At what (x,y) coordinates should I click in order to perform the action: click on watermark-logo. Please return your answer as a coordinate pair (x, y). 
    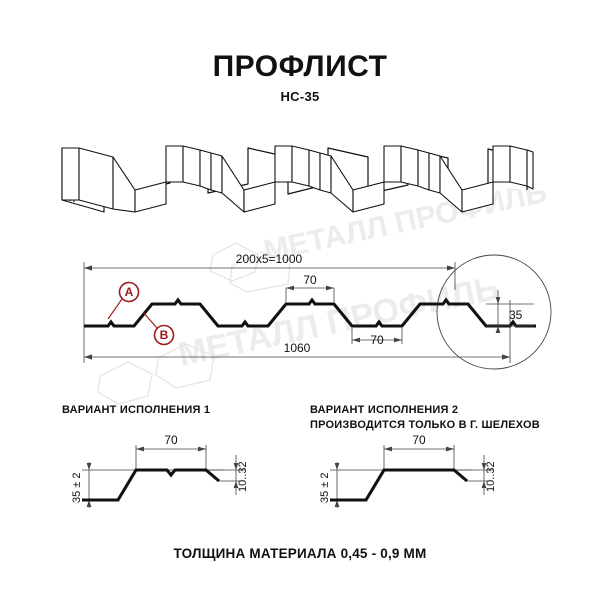
    Looking at the image, I should click on (194, 323).